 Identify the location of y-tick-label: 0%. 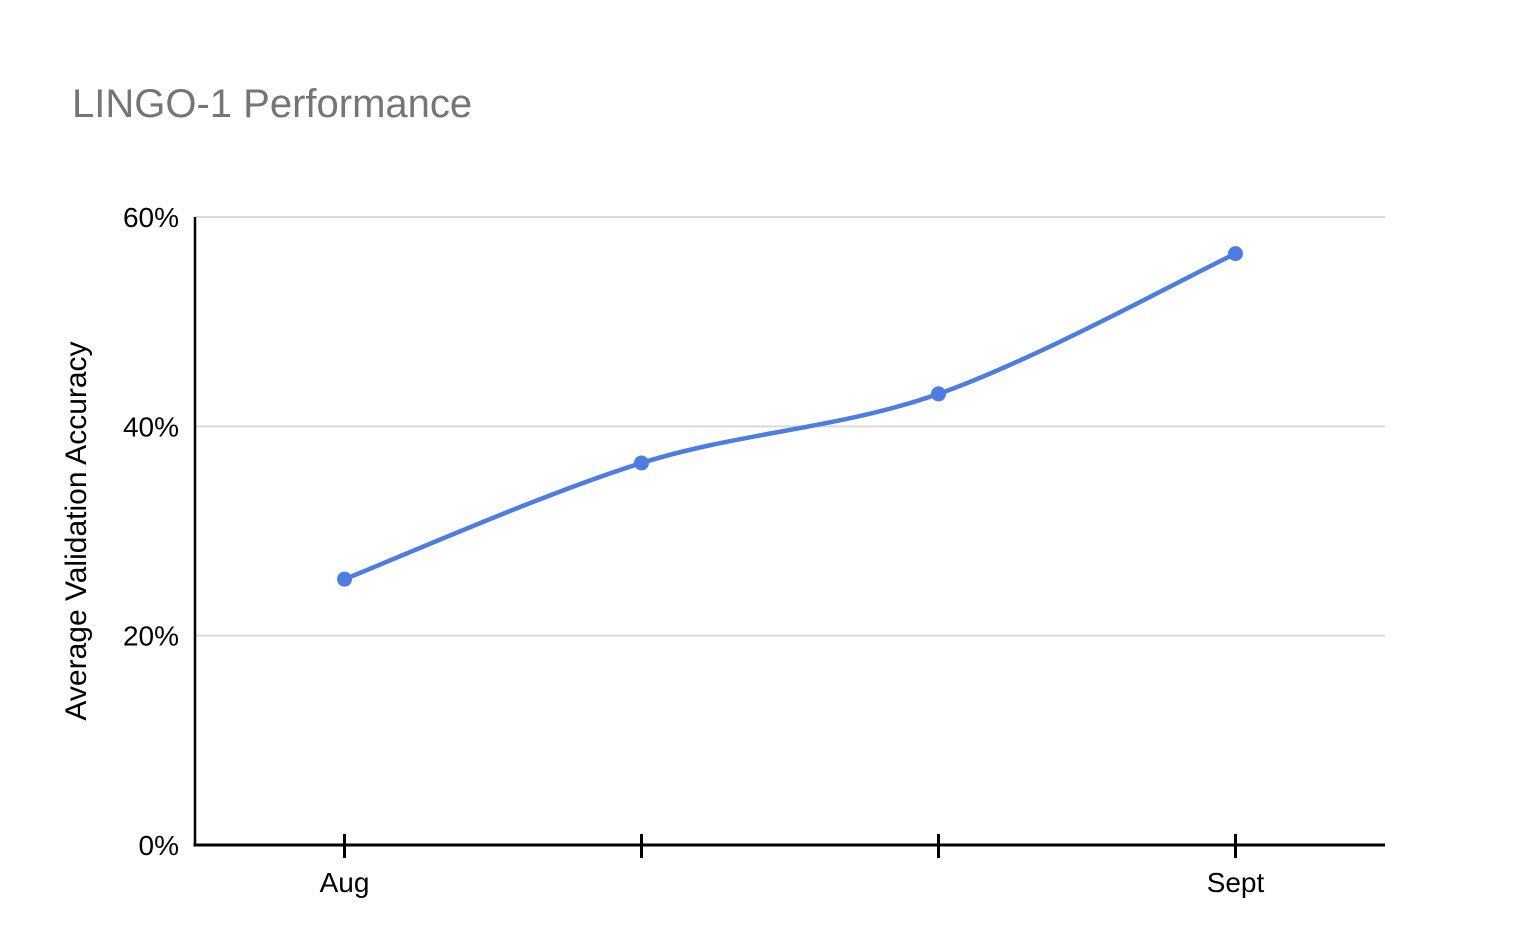
(159, 845).